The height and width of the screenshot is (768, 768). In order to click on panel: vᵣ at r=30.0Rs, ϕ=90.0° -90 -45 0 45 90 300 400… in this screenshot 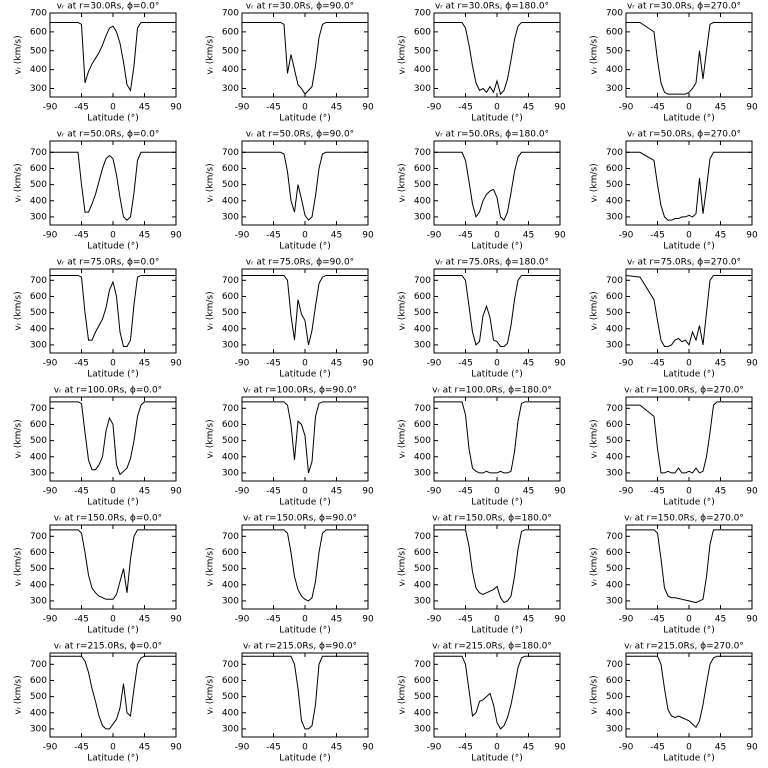, I will do `click(290, 63)`.